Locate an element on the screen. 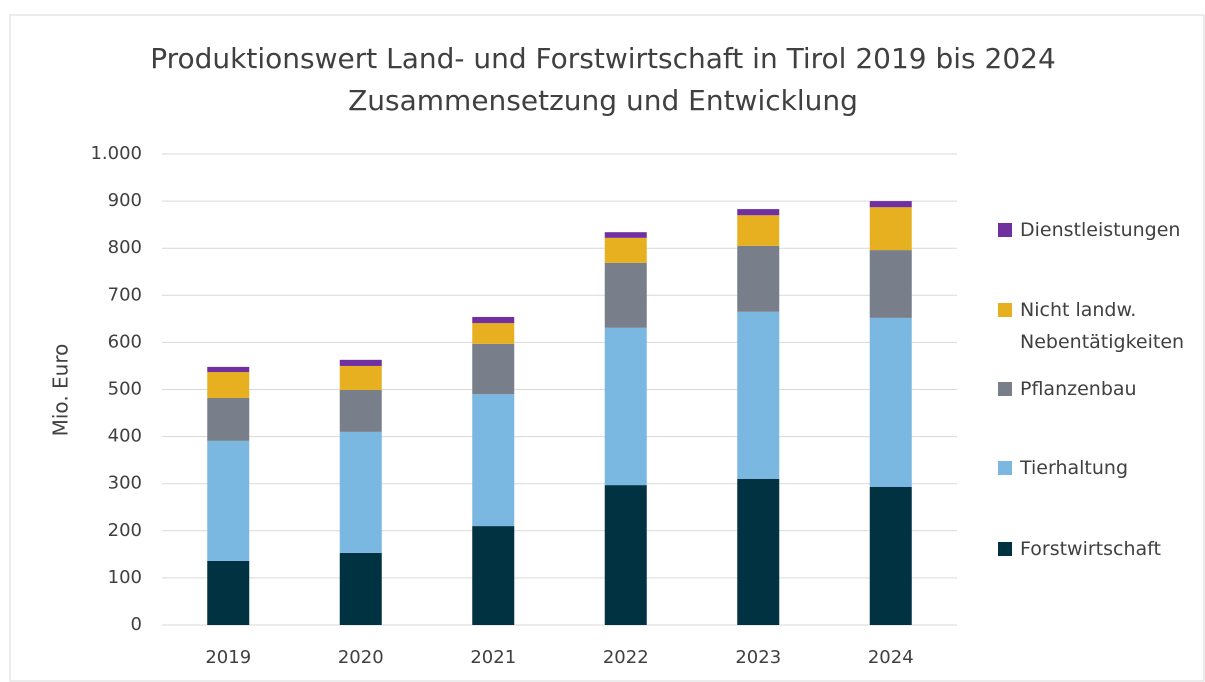  y-tick-label: 1.000 is located at coordinates (116, 153).